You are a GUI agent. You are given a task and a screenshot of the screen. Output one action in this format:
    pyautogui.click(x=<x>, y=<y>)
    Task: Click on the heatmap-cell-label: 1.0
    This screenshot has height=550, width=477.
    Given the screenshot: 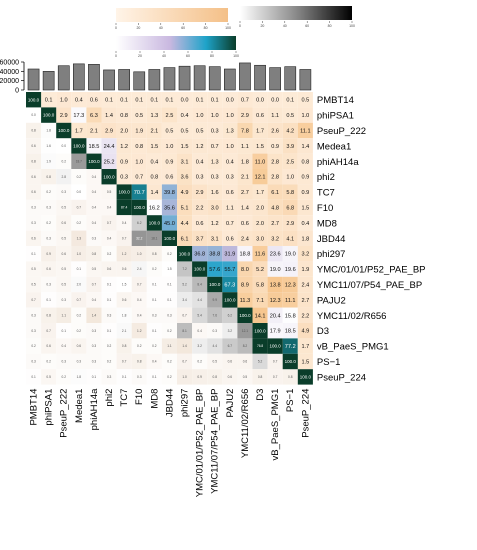 What is the action you would take?
    pyautogui.click(x=79, y=254)
    